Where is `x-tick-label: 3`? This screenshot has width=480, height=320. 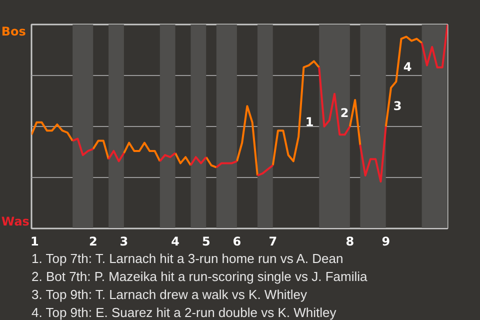 x-tick-label: 3 is located at coordinates (124, 241).